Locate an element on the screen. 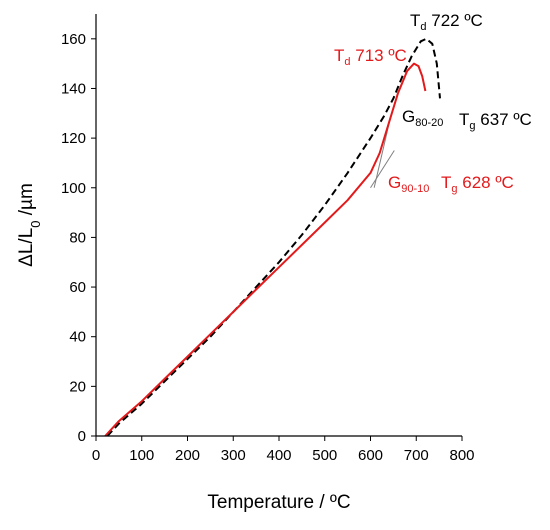  annotation-rest: 628 ºC is located at coordinates (486, 182).